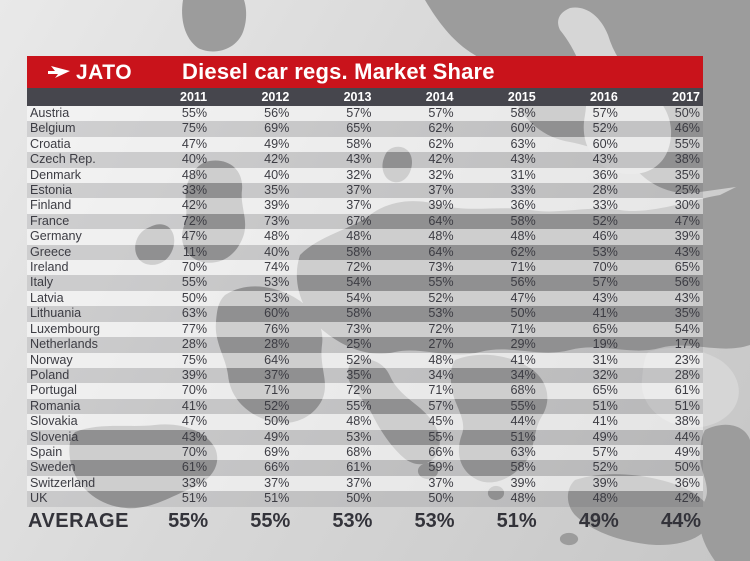  What do you see at coordinates (441, 344) in the screenshot?
I see `value-cell: 27%` at bounding box center [441, 344].